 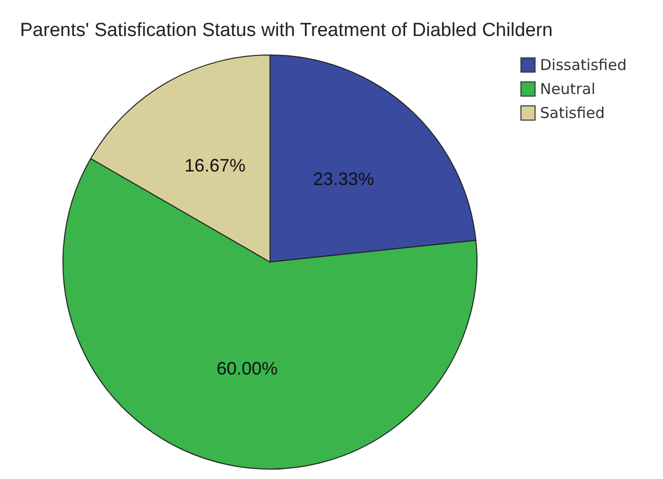 I want to click on legend-label: Dissatisfied, so click(x=583, y=65).